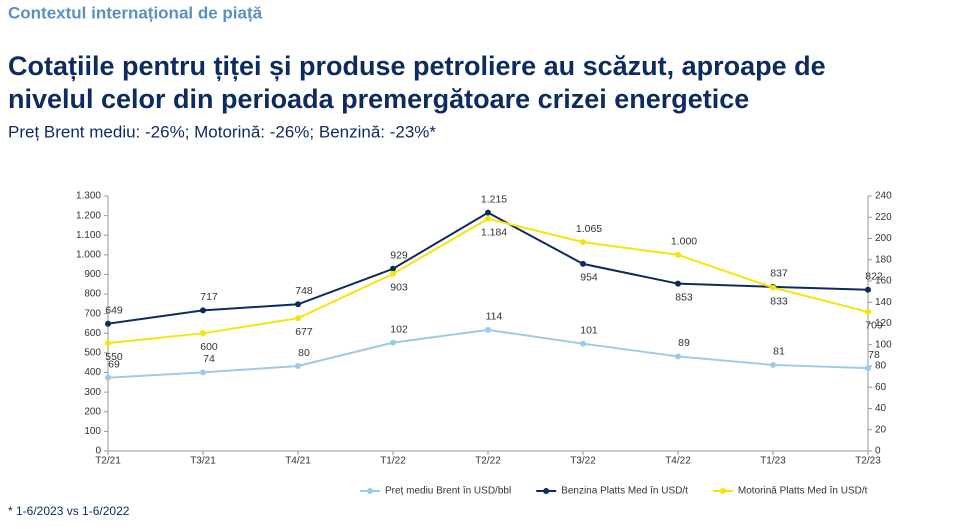 This screenshot has width=956, height=529. I want to click on y2-tick-label: 180, so click(883, 259).